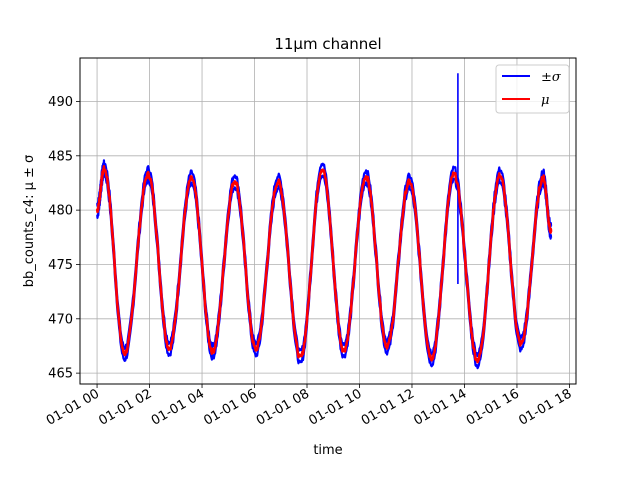 This screenshot has width=640, height=480. What do you see at coordinates (327, 450) in the screenshot?
I see `x-axis-title: time` at bounding box center [327, 450].